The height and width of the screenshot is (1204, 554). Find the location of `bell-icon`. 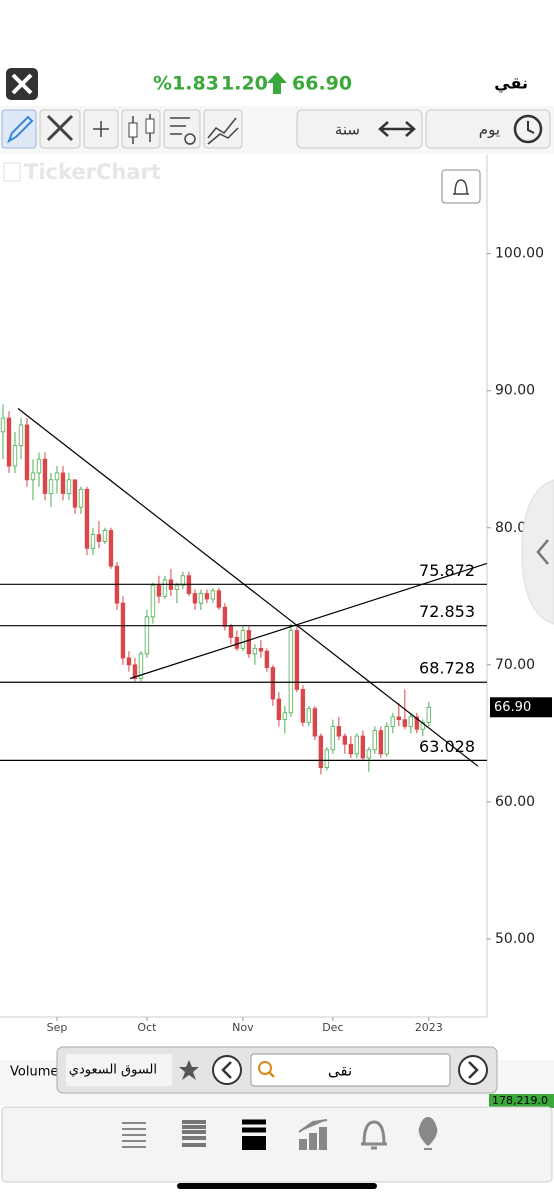

bell-icon is located at coordinates (461, 187).